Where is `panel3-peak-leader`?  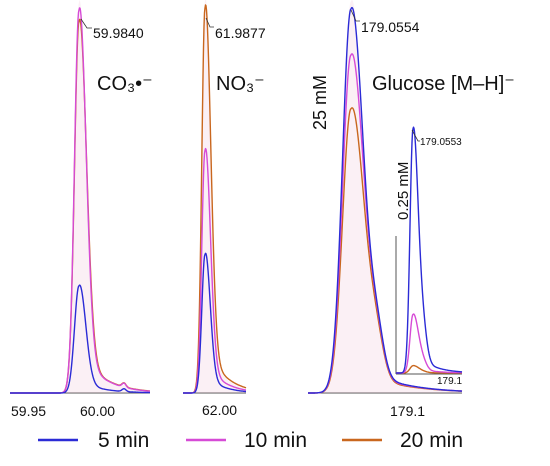
panel3-peak-leader is located at coordinates (355, 15).